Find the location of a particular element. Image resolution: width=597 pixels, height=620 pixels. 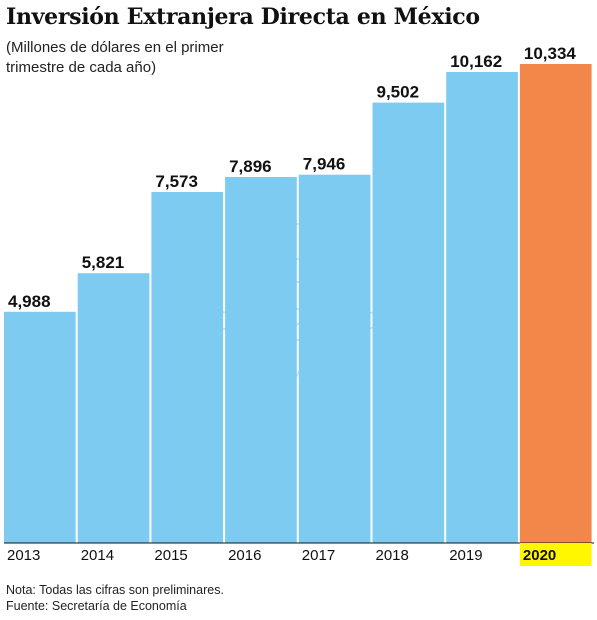

bar-2017 is located at coordinates (334, 358).